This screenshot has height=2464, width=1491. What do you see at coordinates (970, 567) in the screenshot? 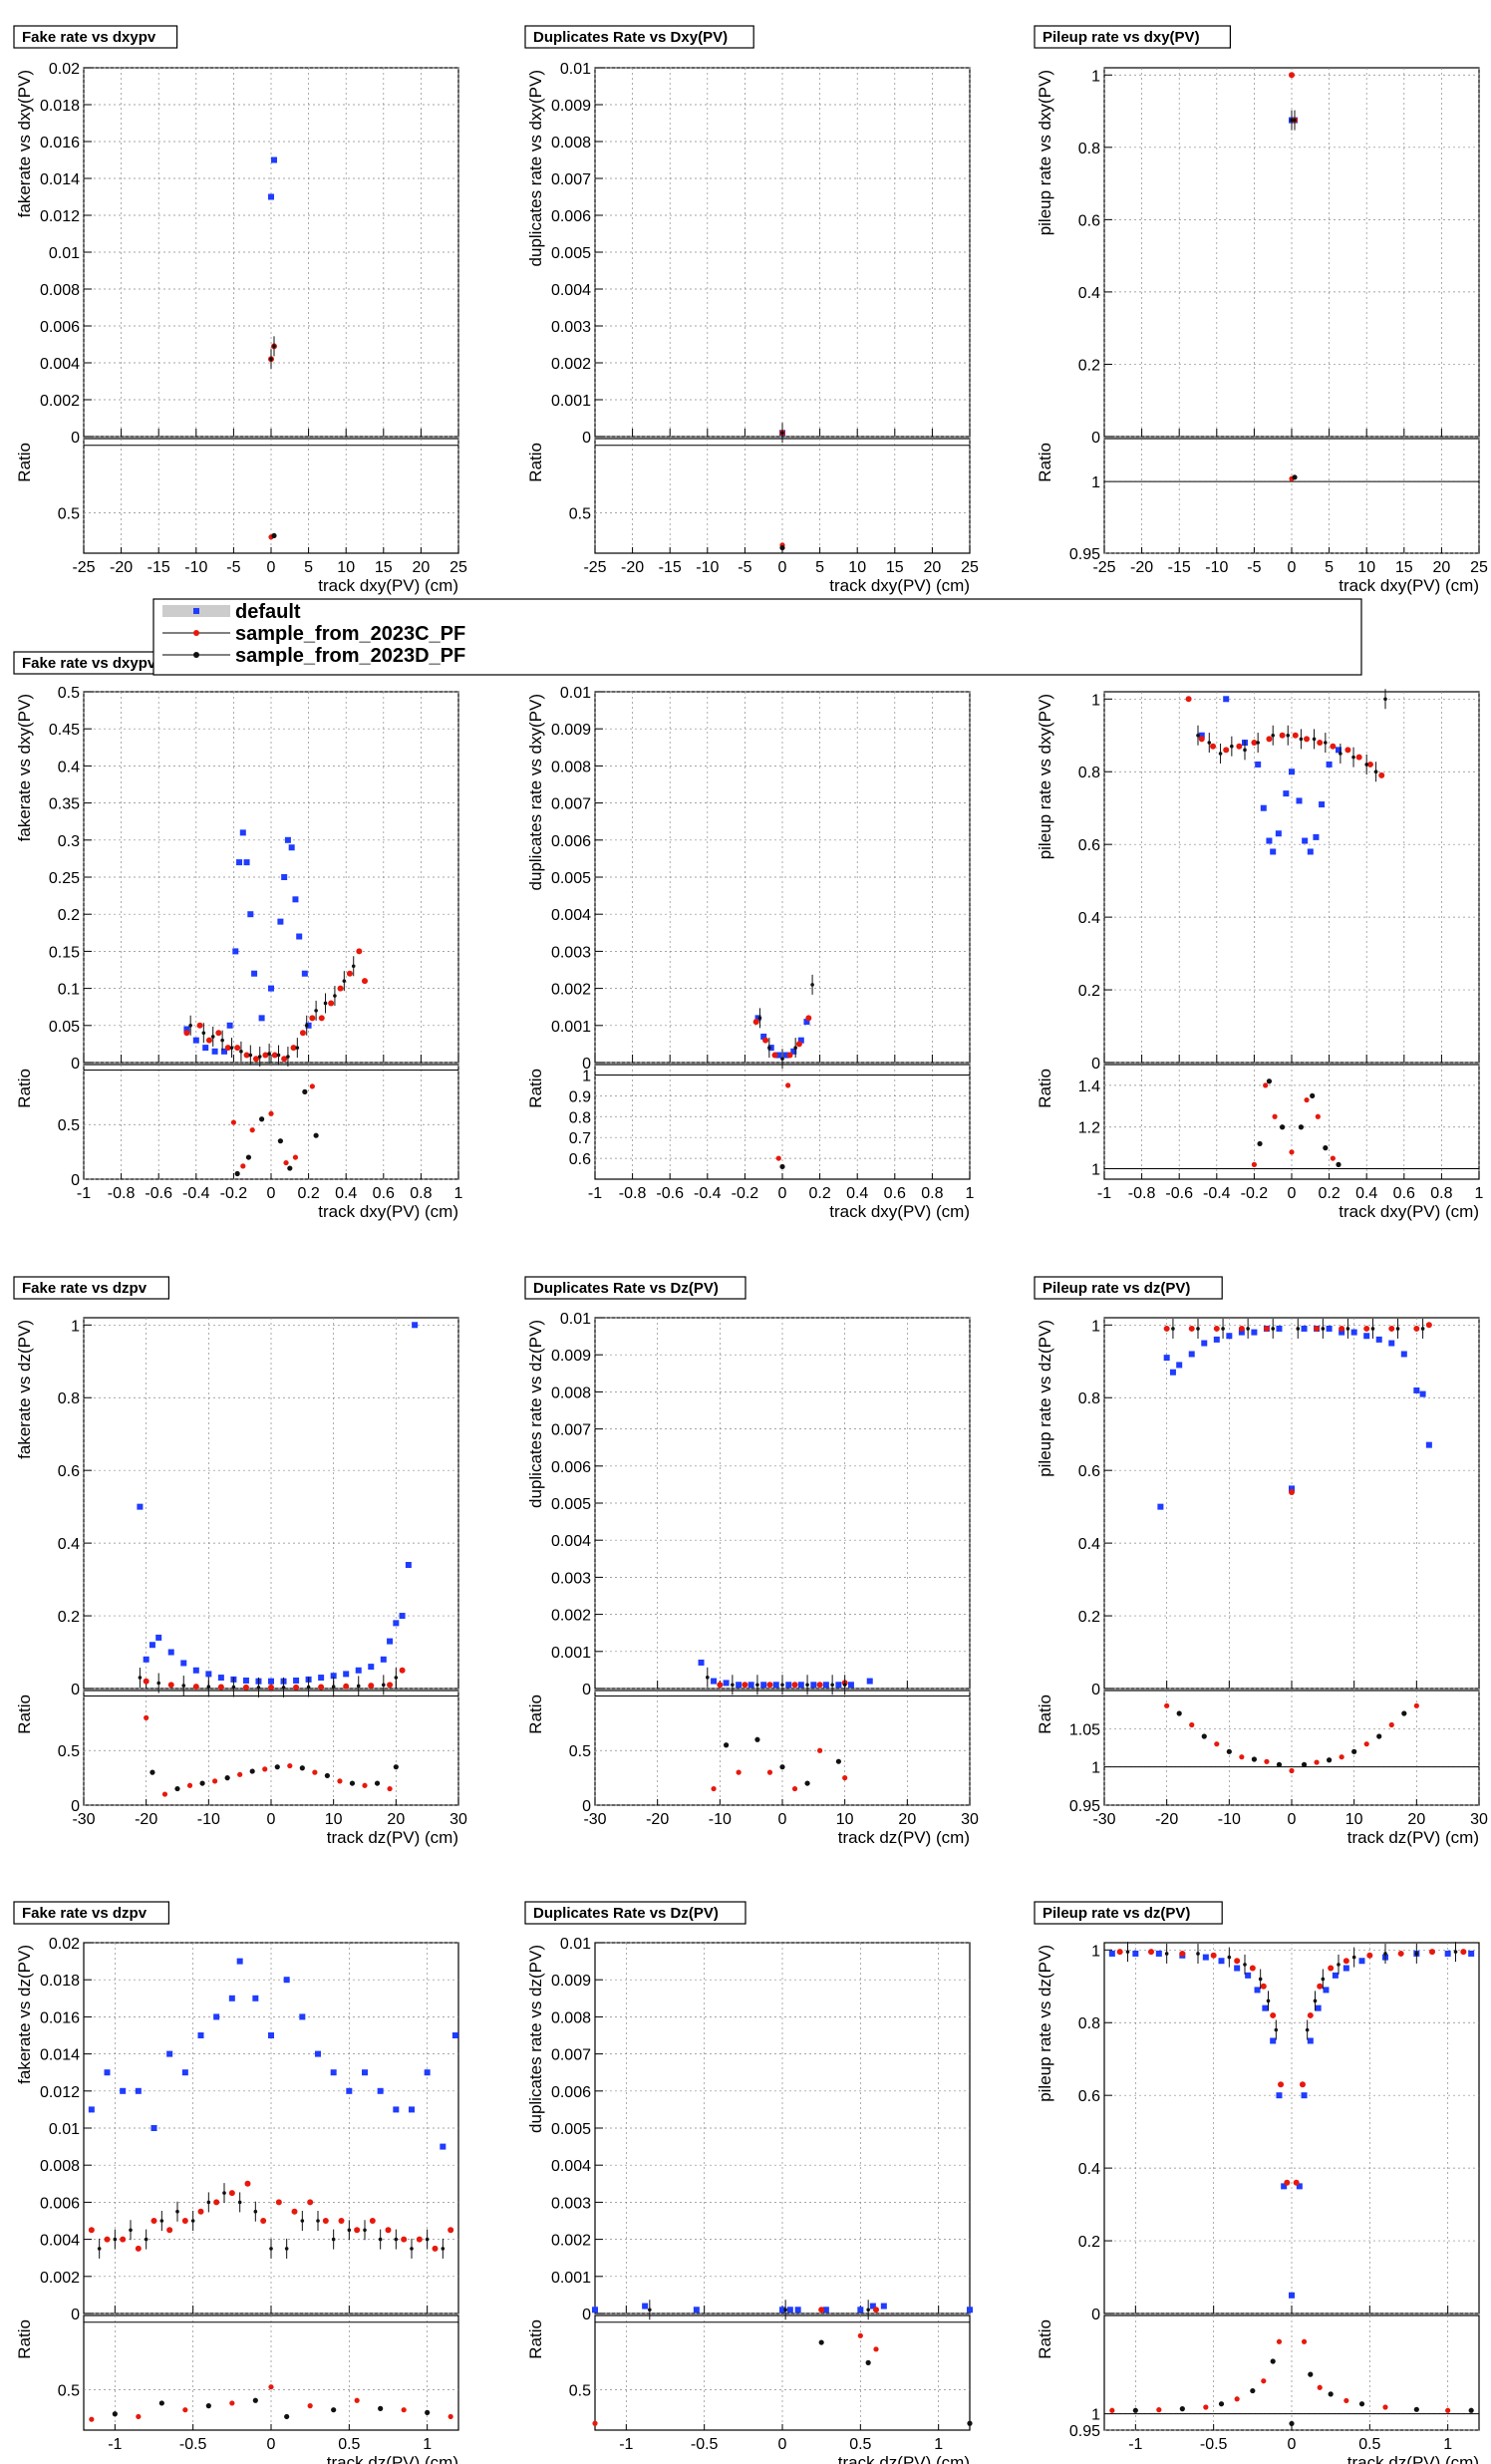
I see `x-tick-label: 25` at bounding box center [970, 567].